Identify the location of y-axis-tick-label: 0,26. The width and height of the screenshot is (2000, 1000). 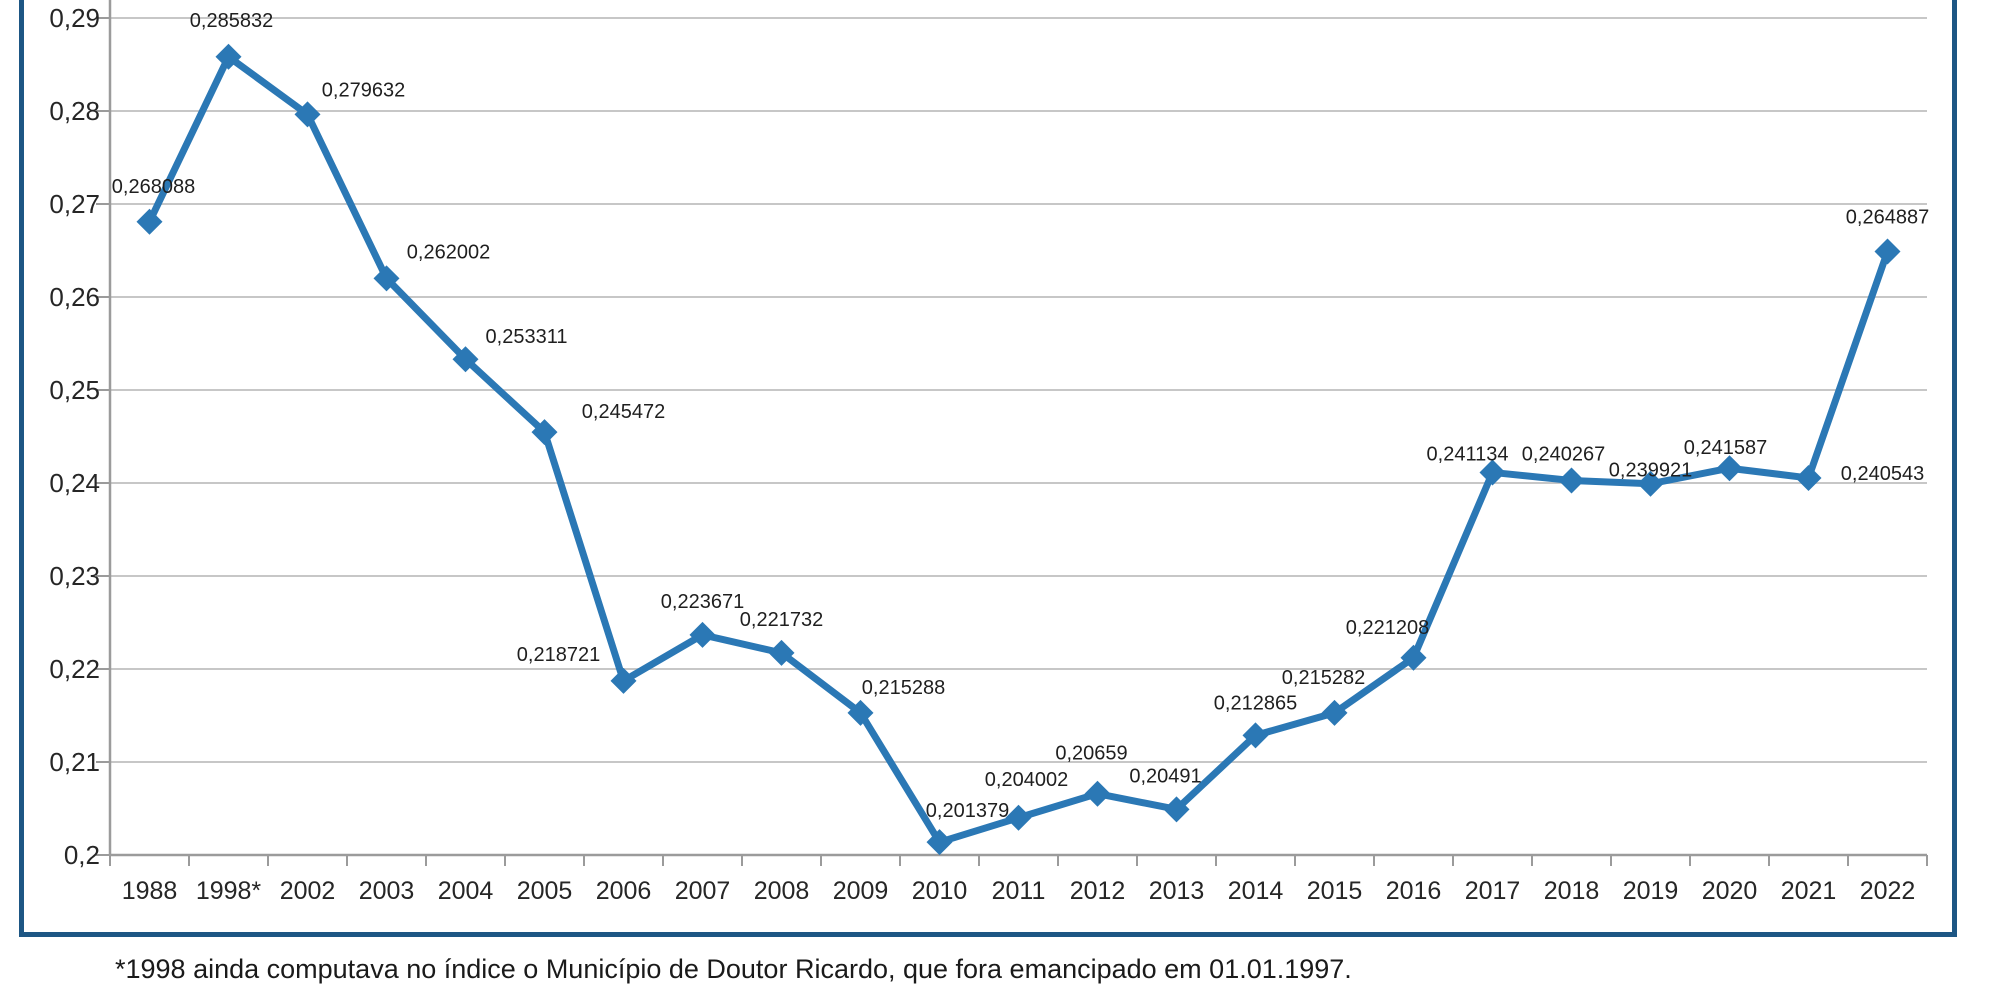
(74, 297).